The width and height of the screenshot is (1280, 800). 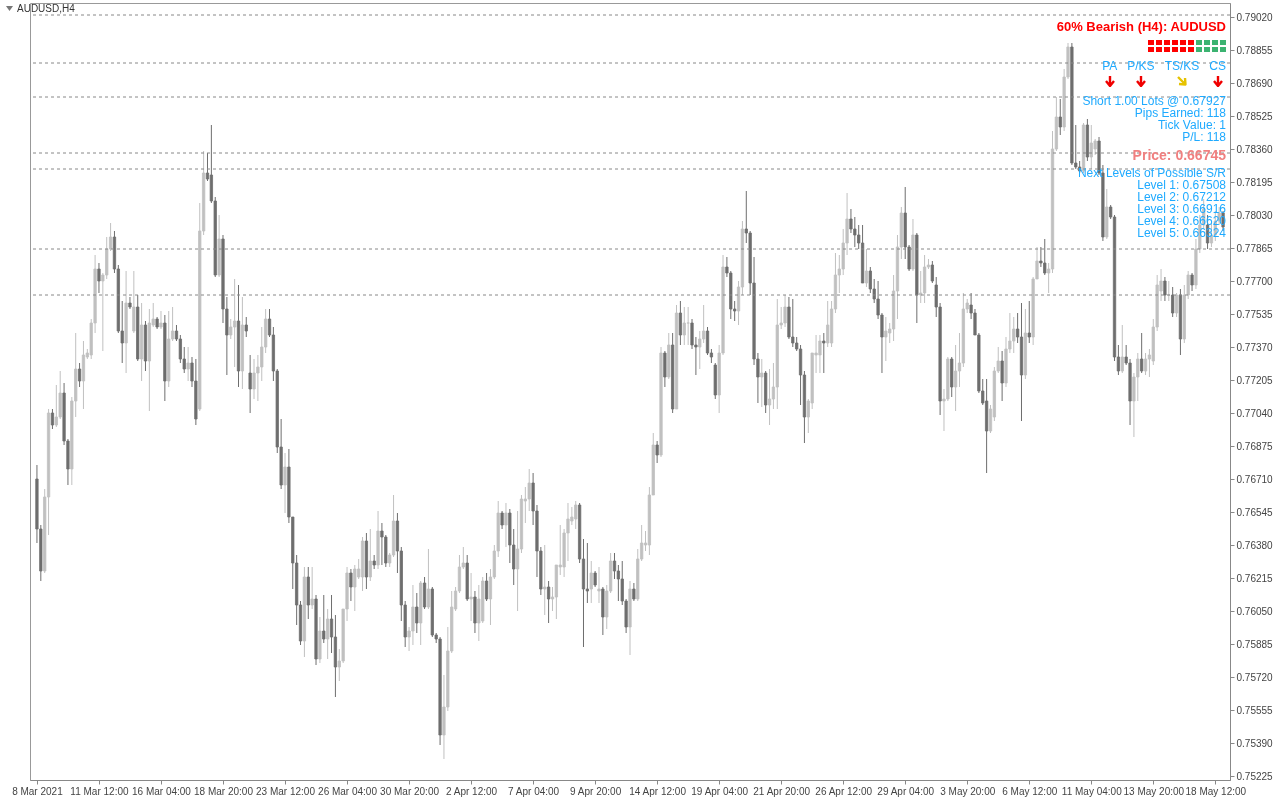 I want to click on y-tick-label: 0.79020, so click(x=1255, y=17).